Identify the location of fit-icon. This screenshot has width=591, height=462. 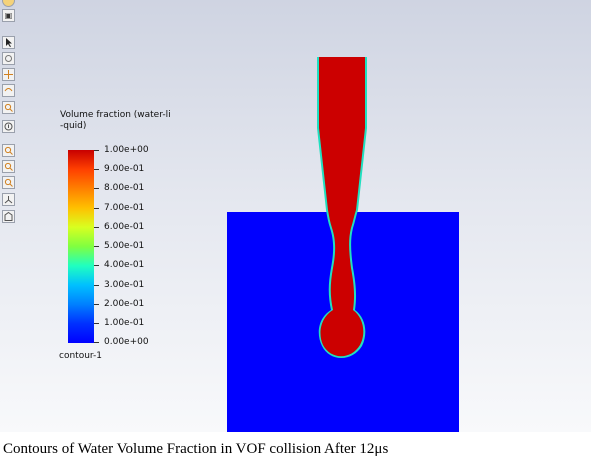
(8, 126).